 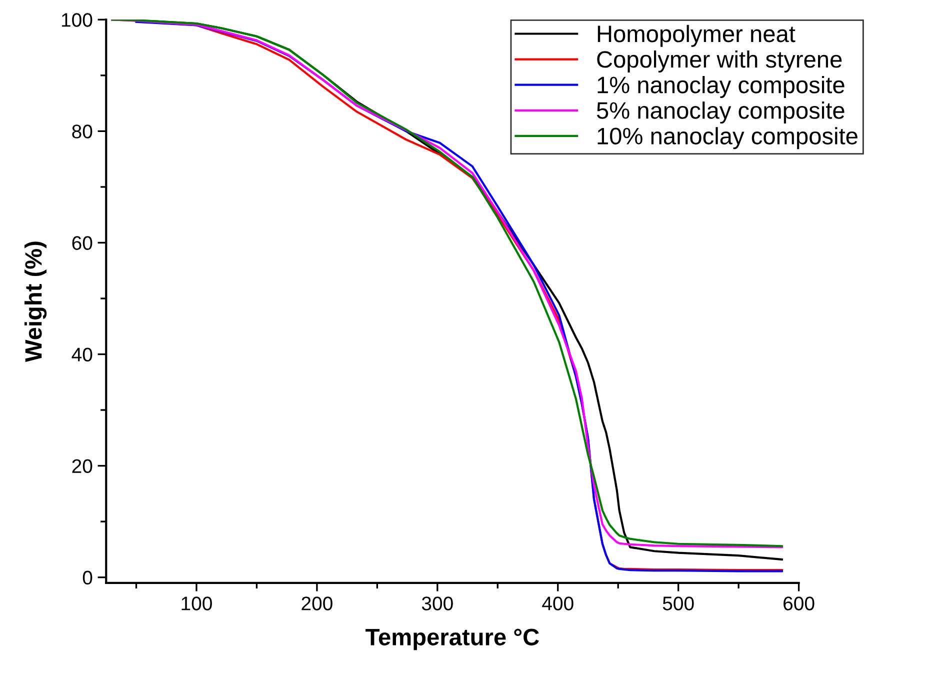 What do you see at coordinates (77, 20) in the screenshot?
I see `y-tick-label: 100` at bounding box center [77, 20].